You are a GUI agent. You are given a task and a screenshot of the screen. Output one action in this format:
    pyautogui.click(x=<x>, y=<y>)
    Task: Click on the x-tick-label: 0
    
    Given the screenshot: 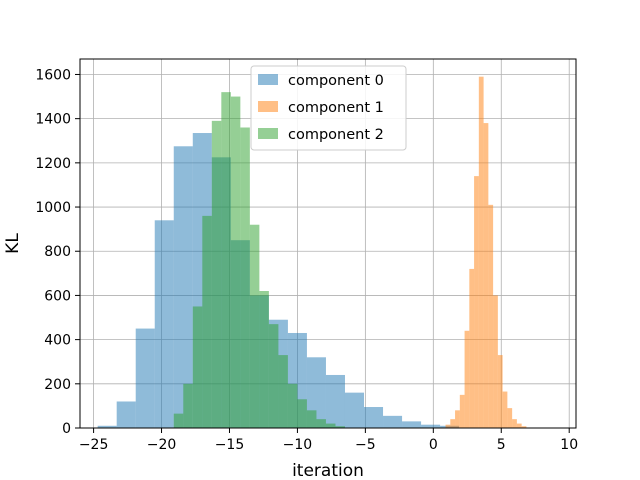 What is the action you would take?
    pyautogui.click(x=433, y=445)
    